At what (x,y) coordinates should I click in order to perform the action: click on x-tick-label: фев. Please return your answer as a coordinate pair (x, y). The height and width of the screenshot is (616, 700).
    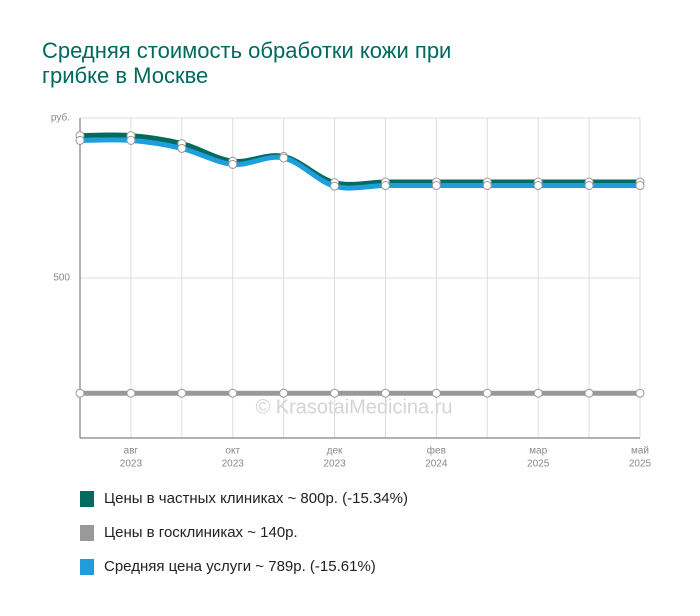
    Looking at the image, I should click on (436, 451).